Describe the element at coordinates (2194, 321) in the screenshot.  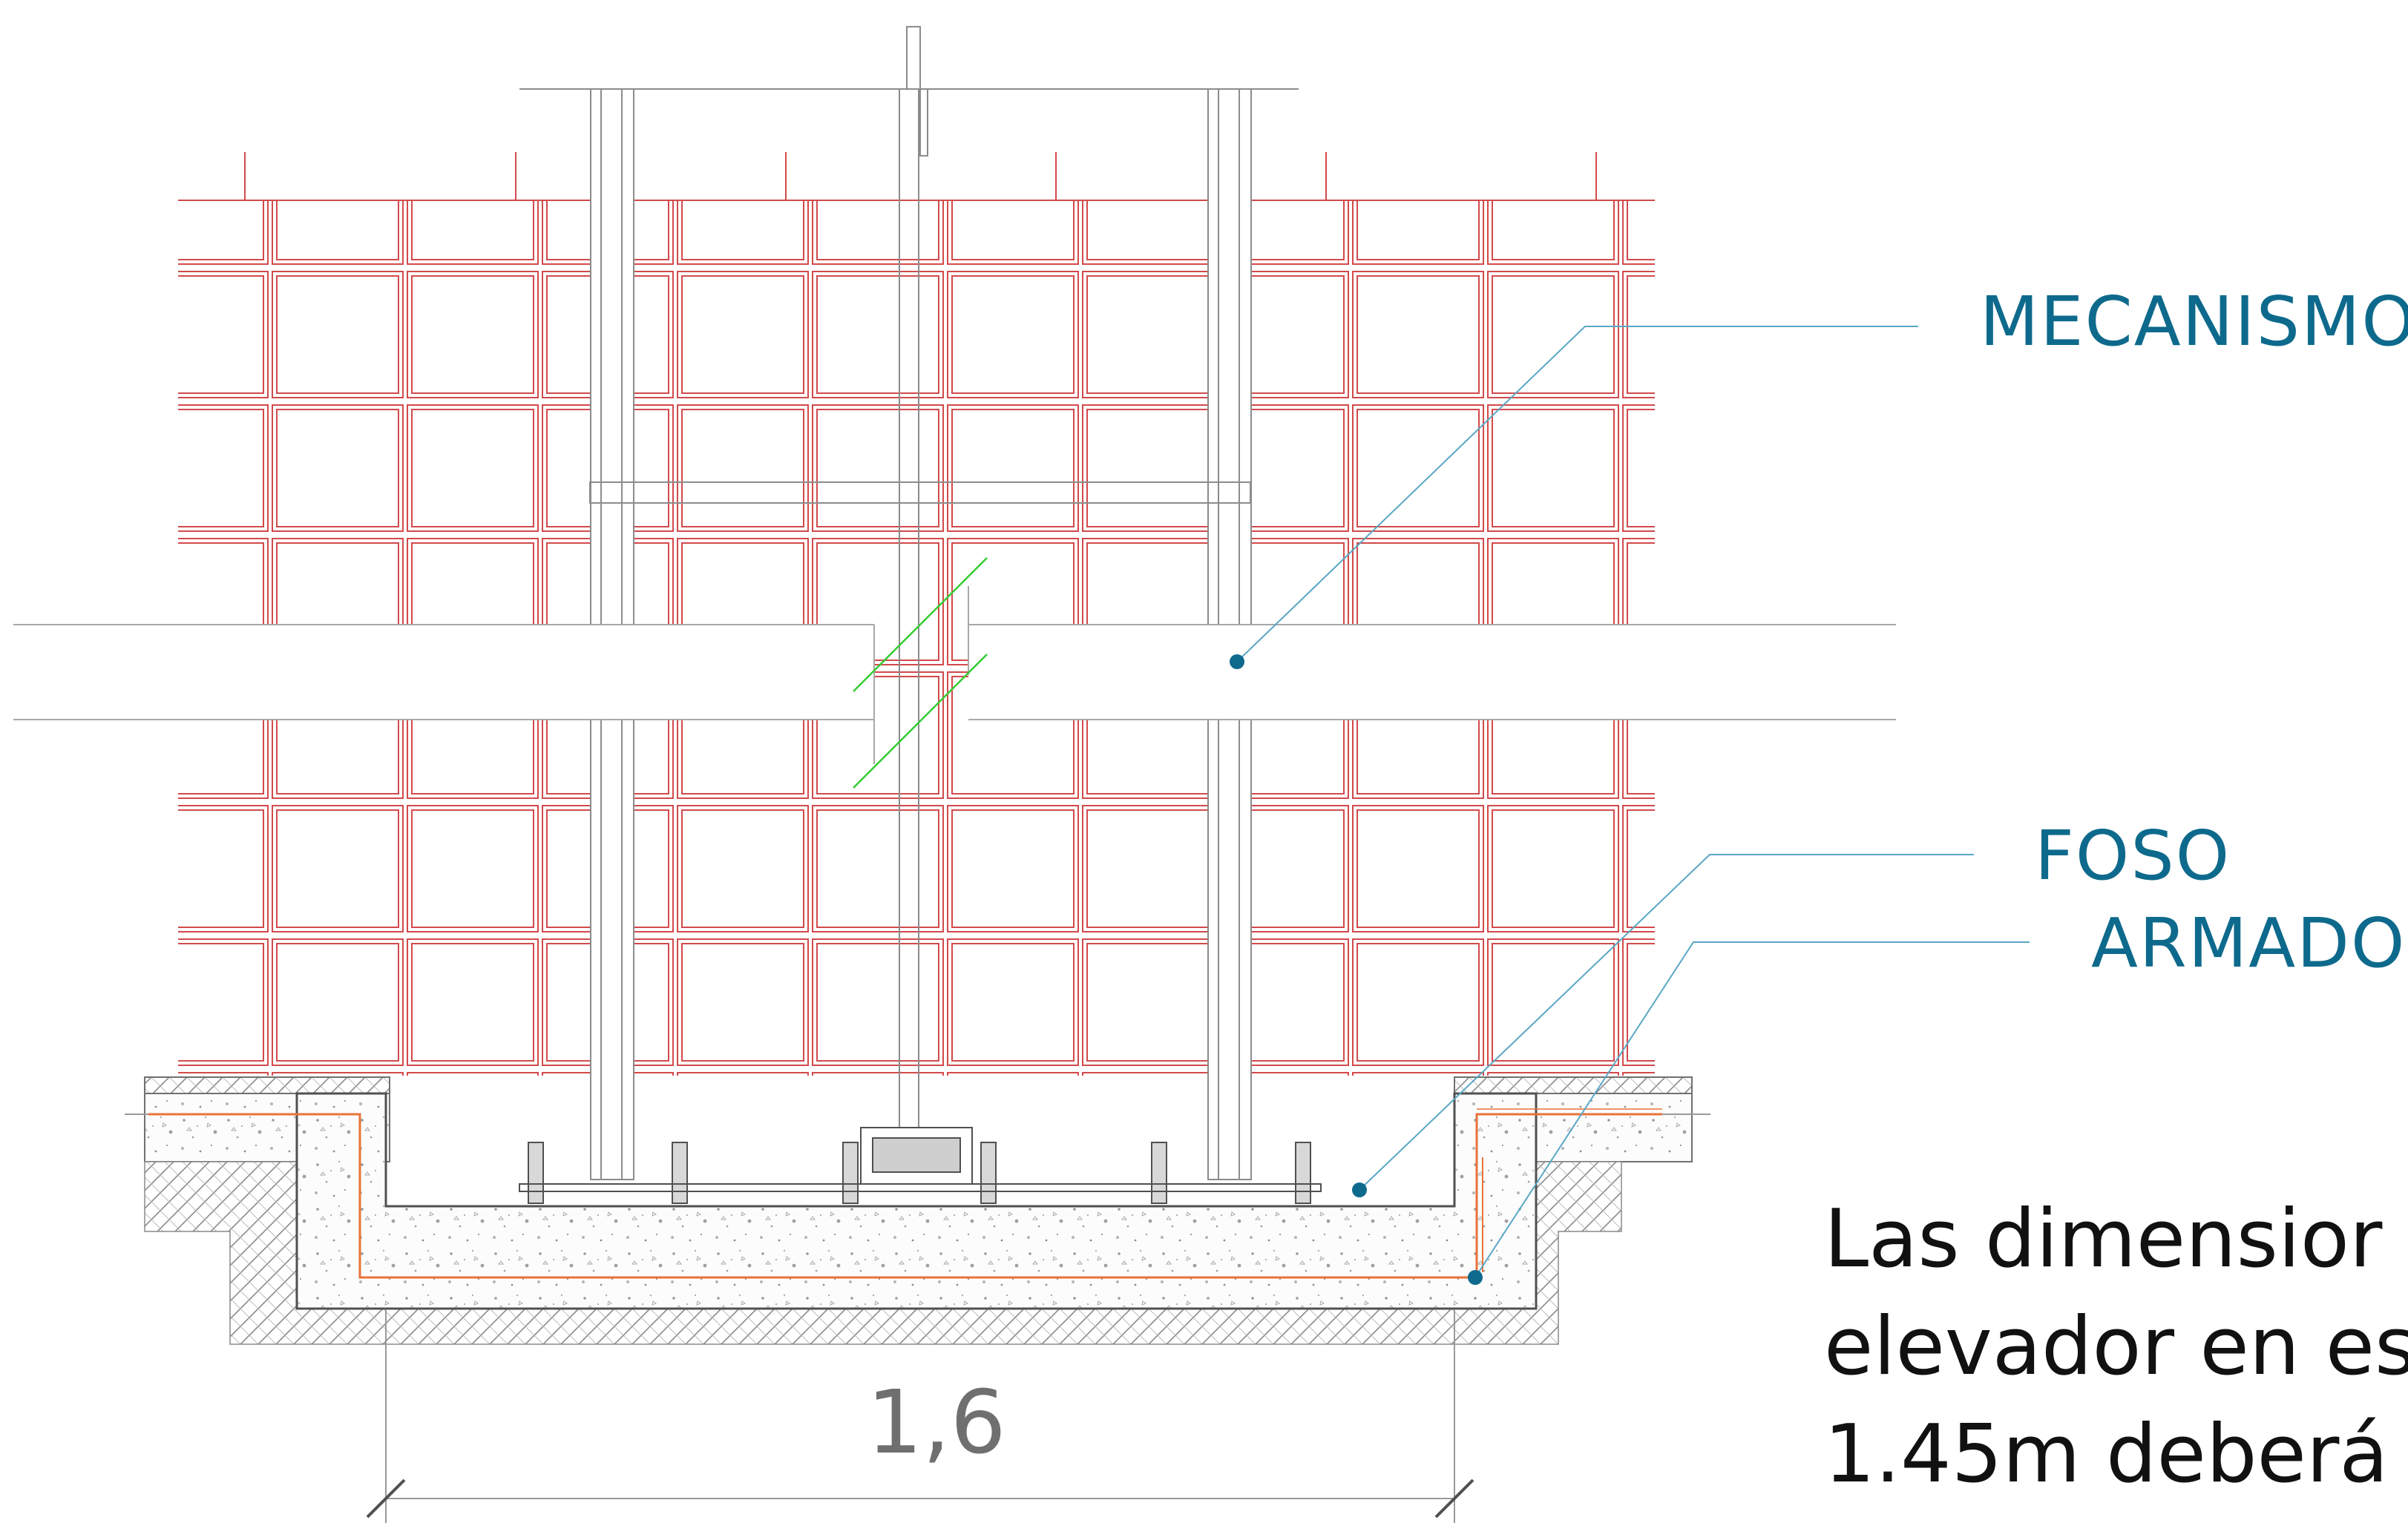
I see `label-mecanismo: MECANISMO` at that location.